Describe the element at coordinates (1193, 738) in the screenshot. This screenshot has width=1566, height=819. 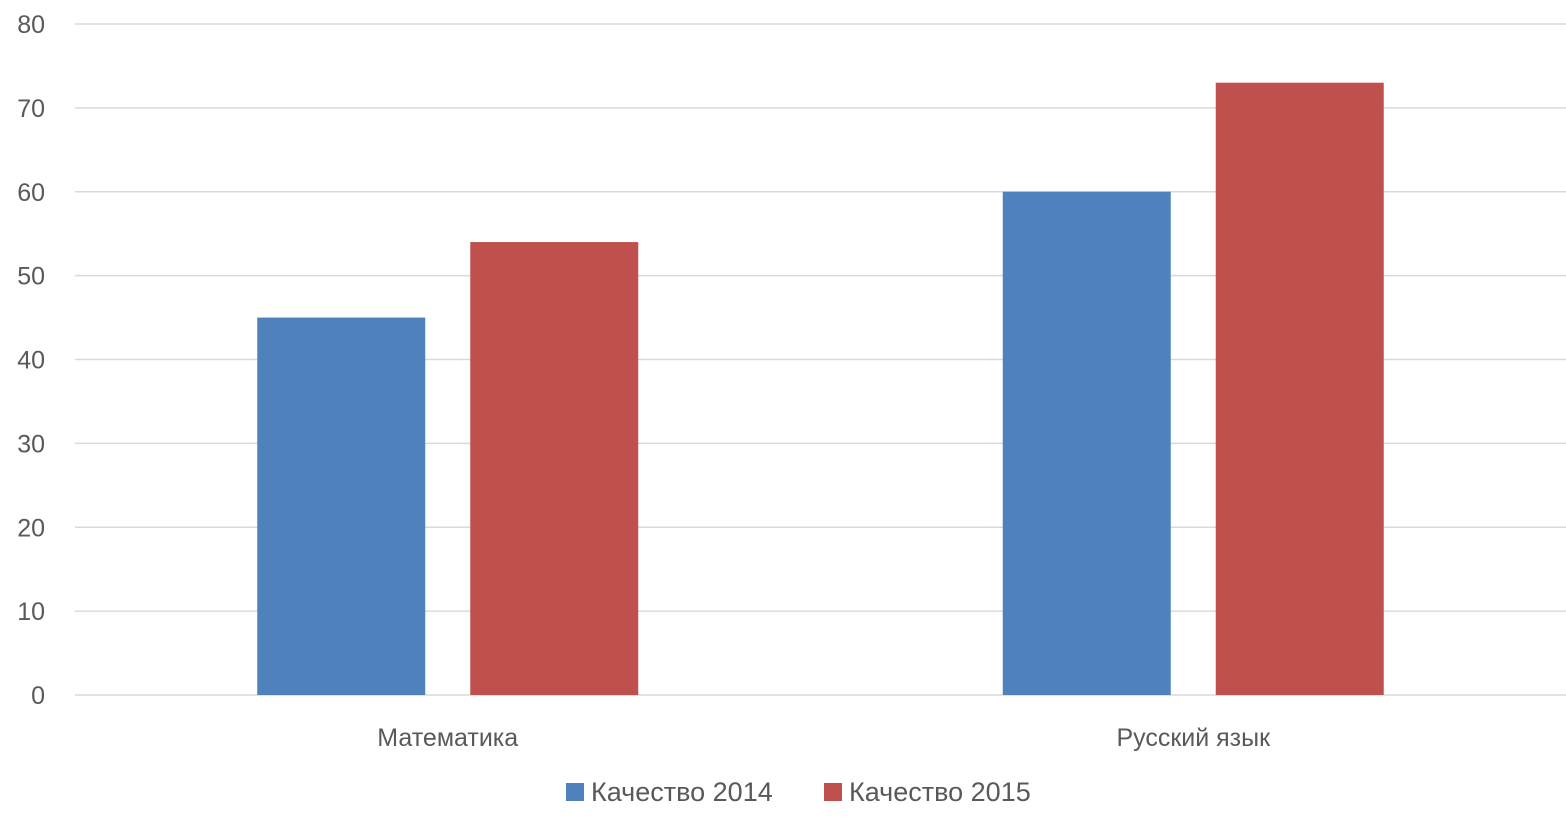
I see `x-category-label: Русский язык` at that location.